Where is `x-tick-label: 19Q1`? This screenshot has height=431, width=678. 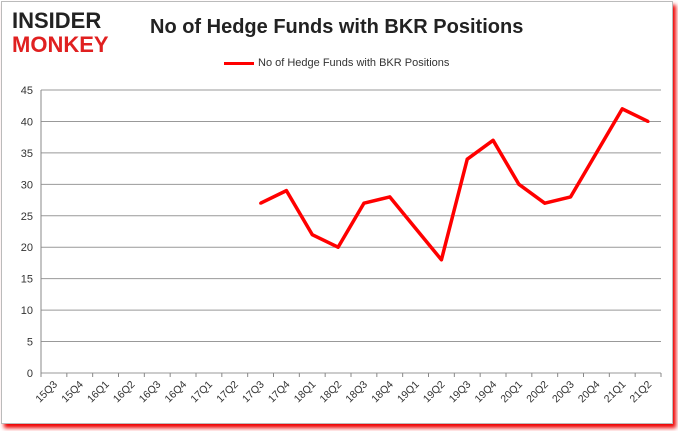 x-tick-label: 19Q1 is located at coordinates (408, 392).